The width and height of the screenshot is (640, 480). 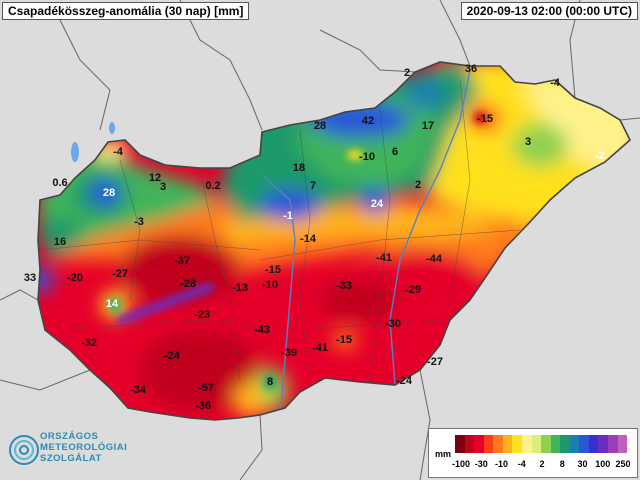 I want to click on legend-tick-label: 2, so click(x=542, y=464).